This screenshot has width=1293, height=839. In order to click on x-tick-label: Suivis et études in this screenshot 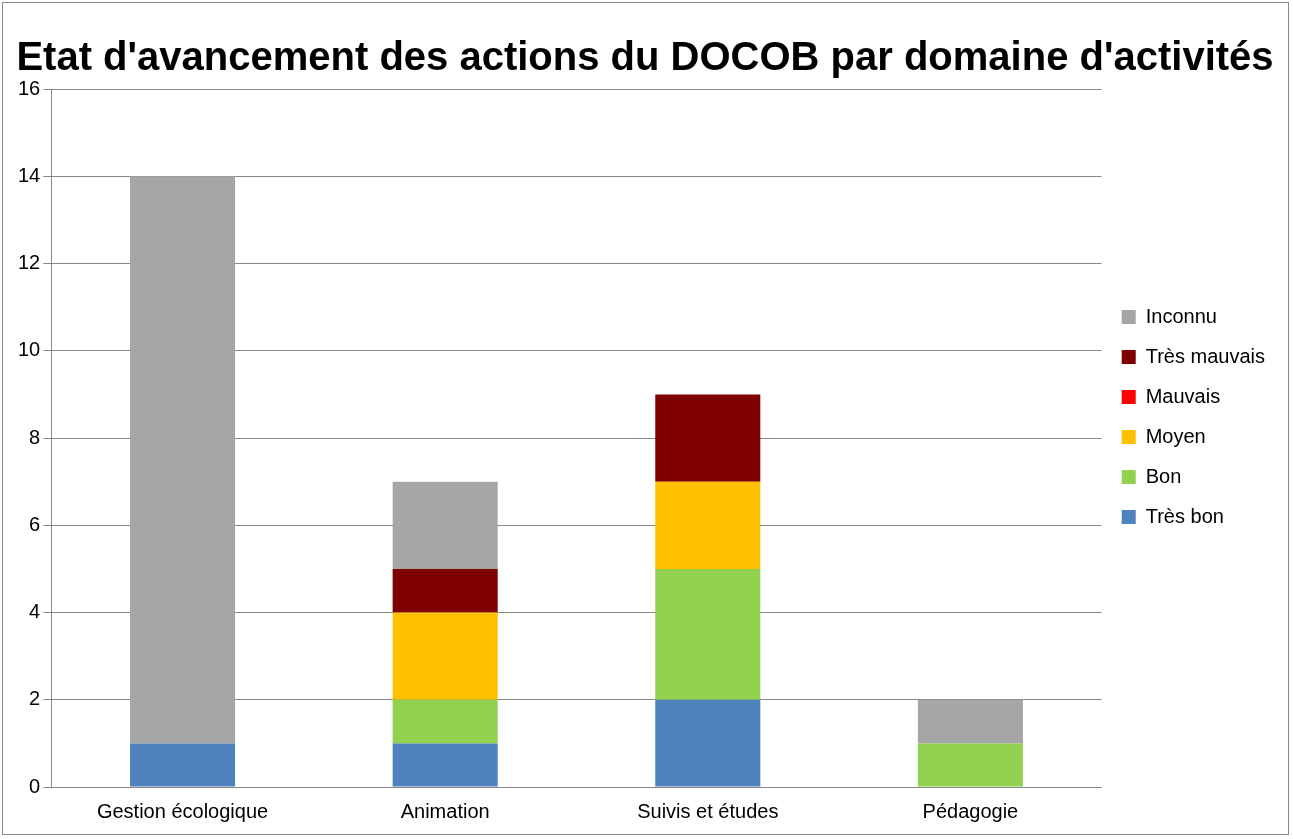, I will do `click(708, 810)`.